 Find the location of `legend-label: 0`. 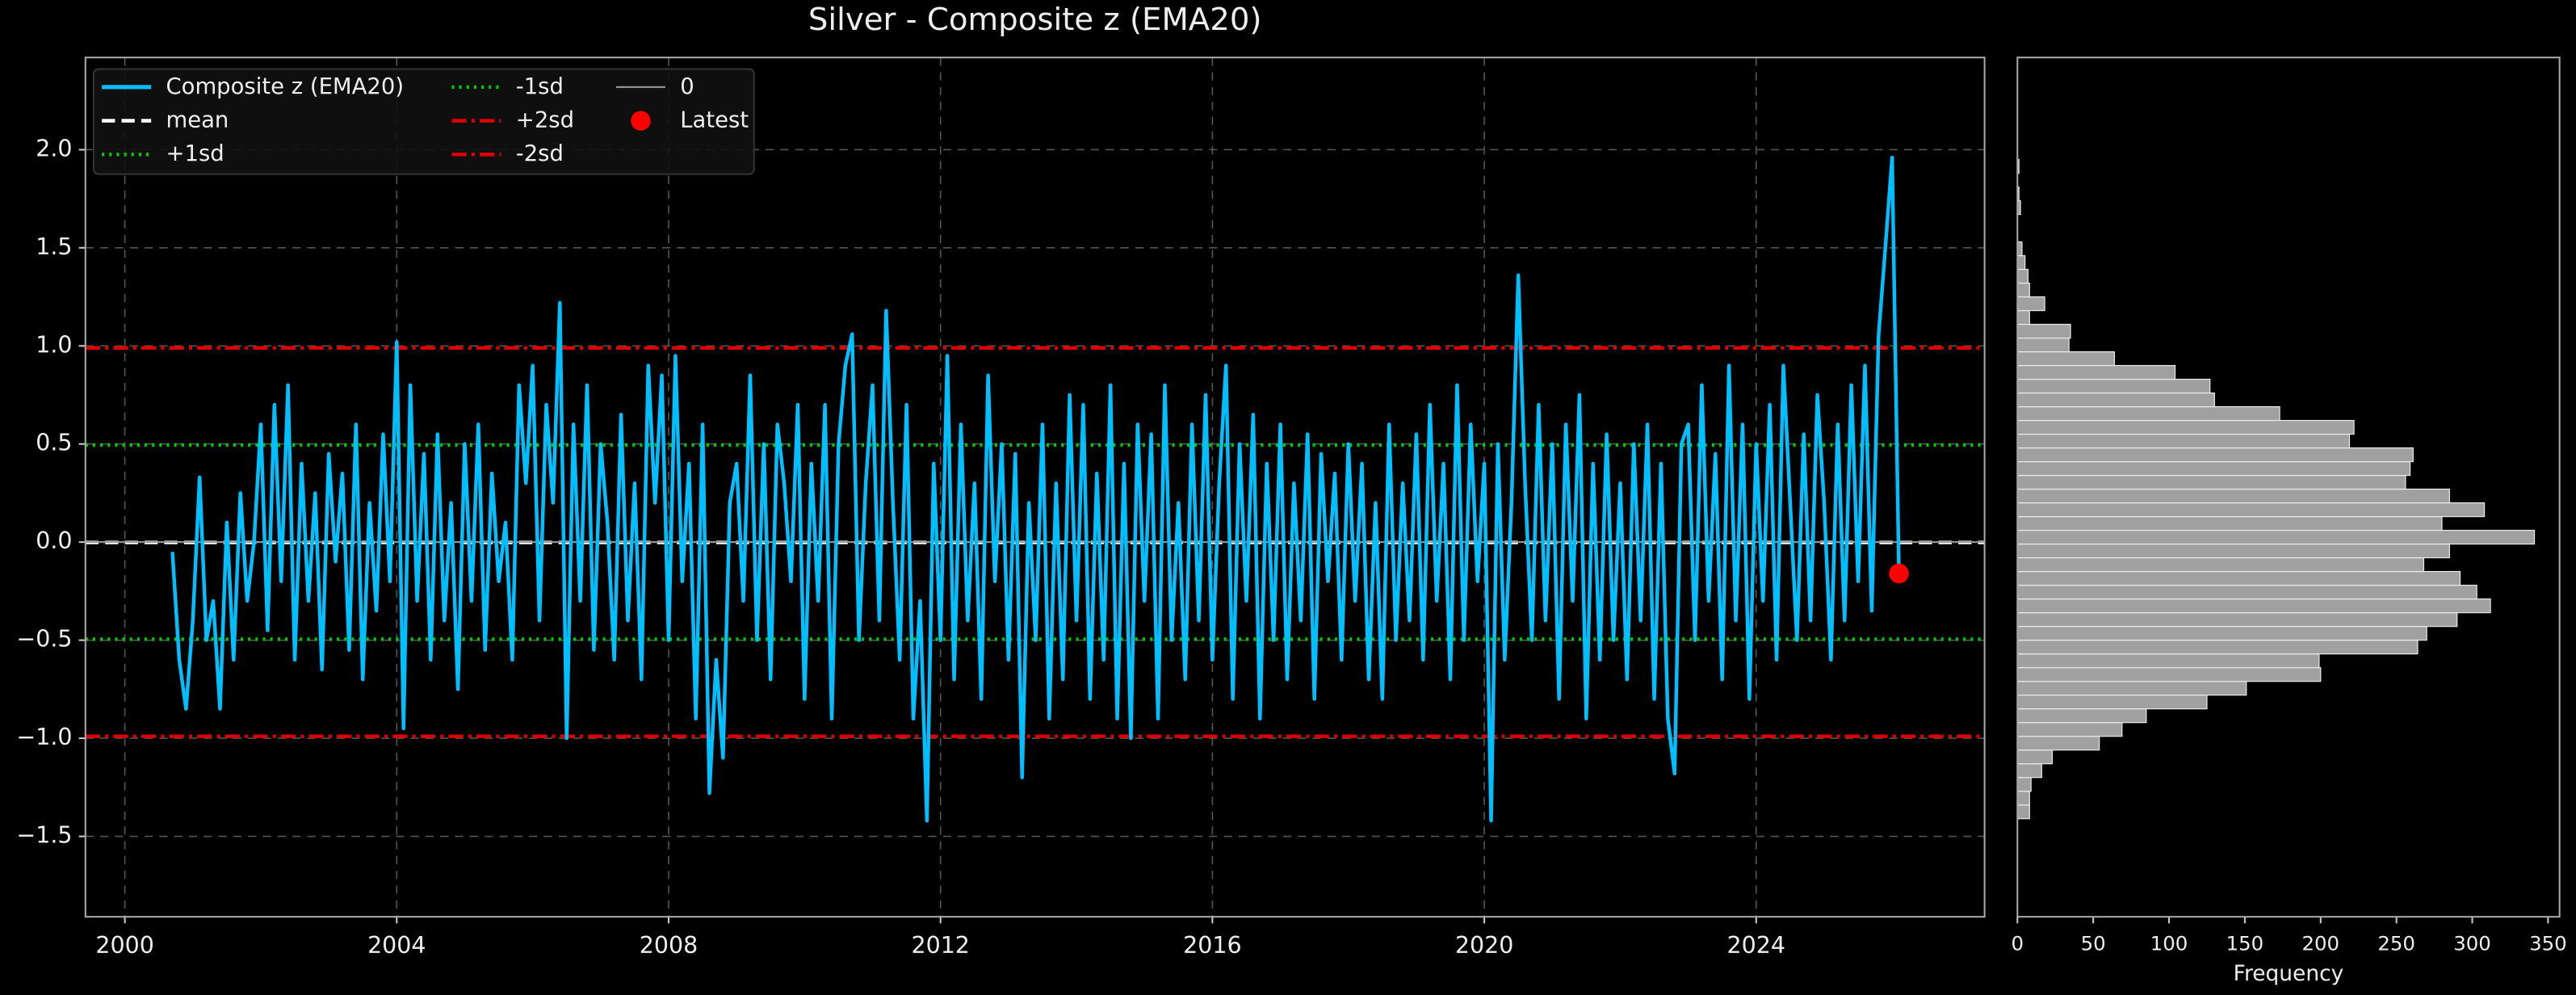

legend-label: 0 is located at coordinates (687, 86).